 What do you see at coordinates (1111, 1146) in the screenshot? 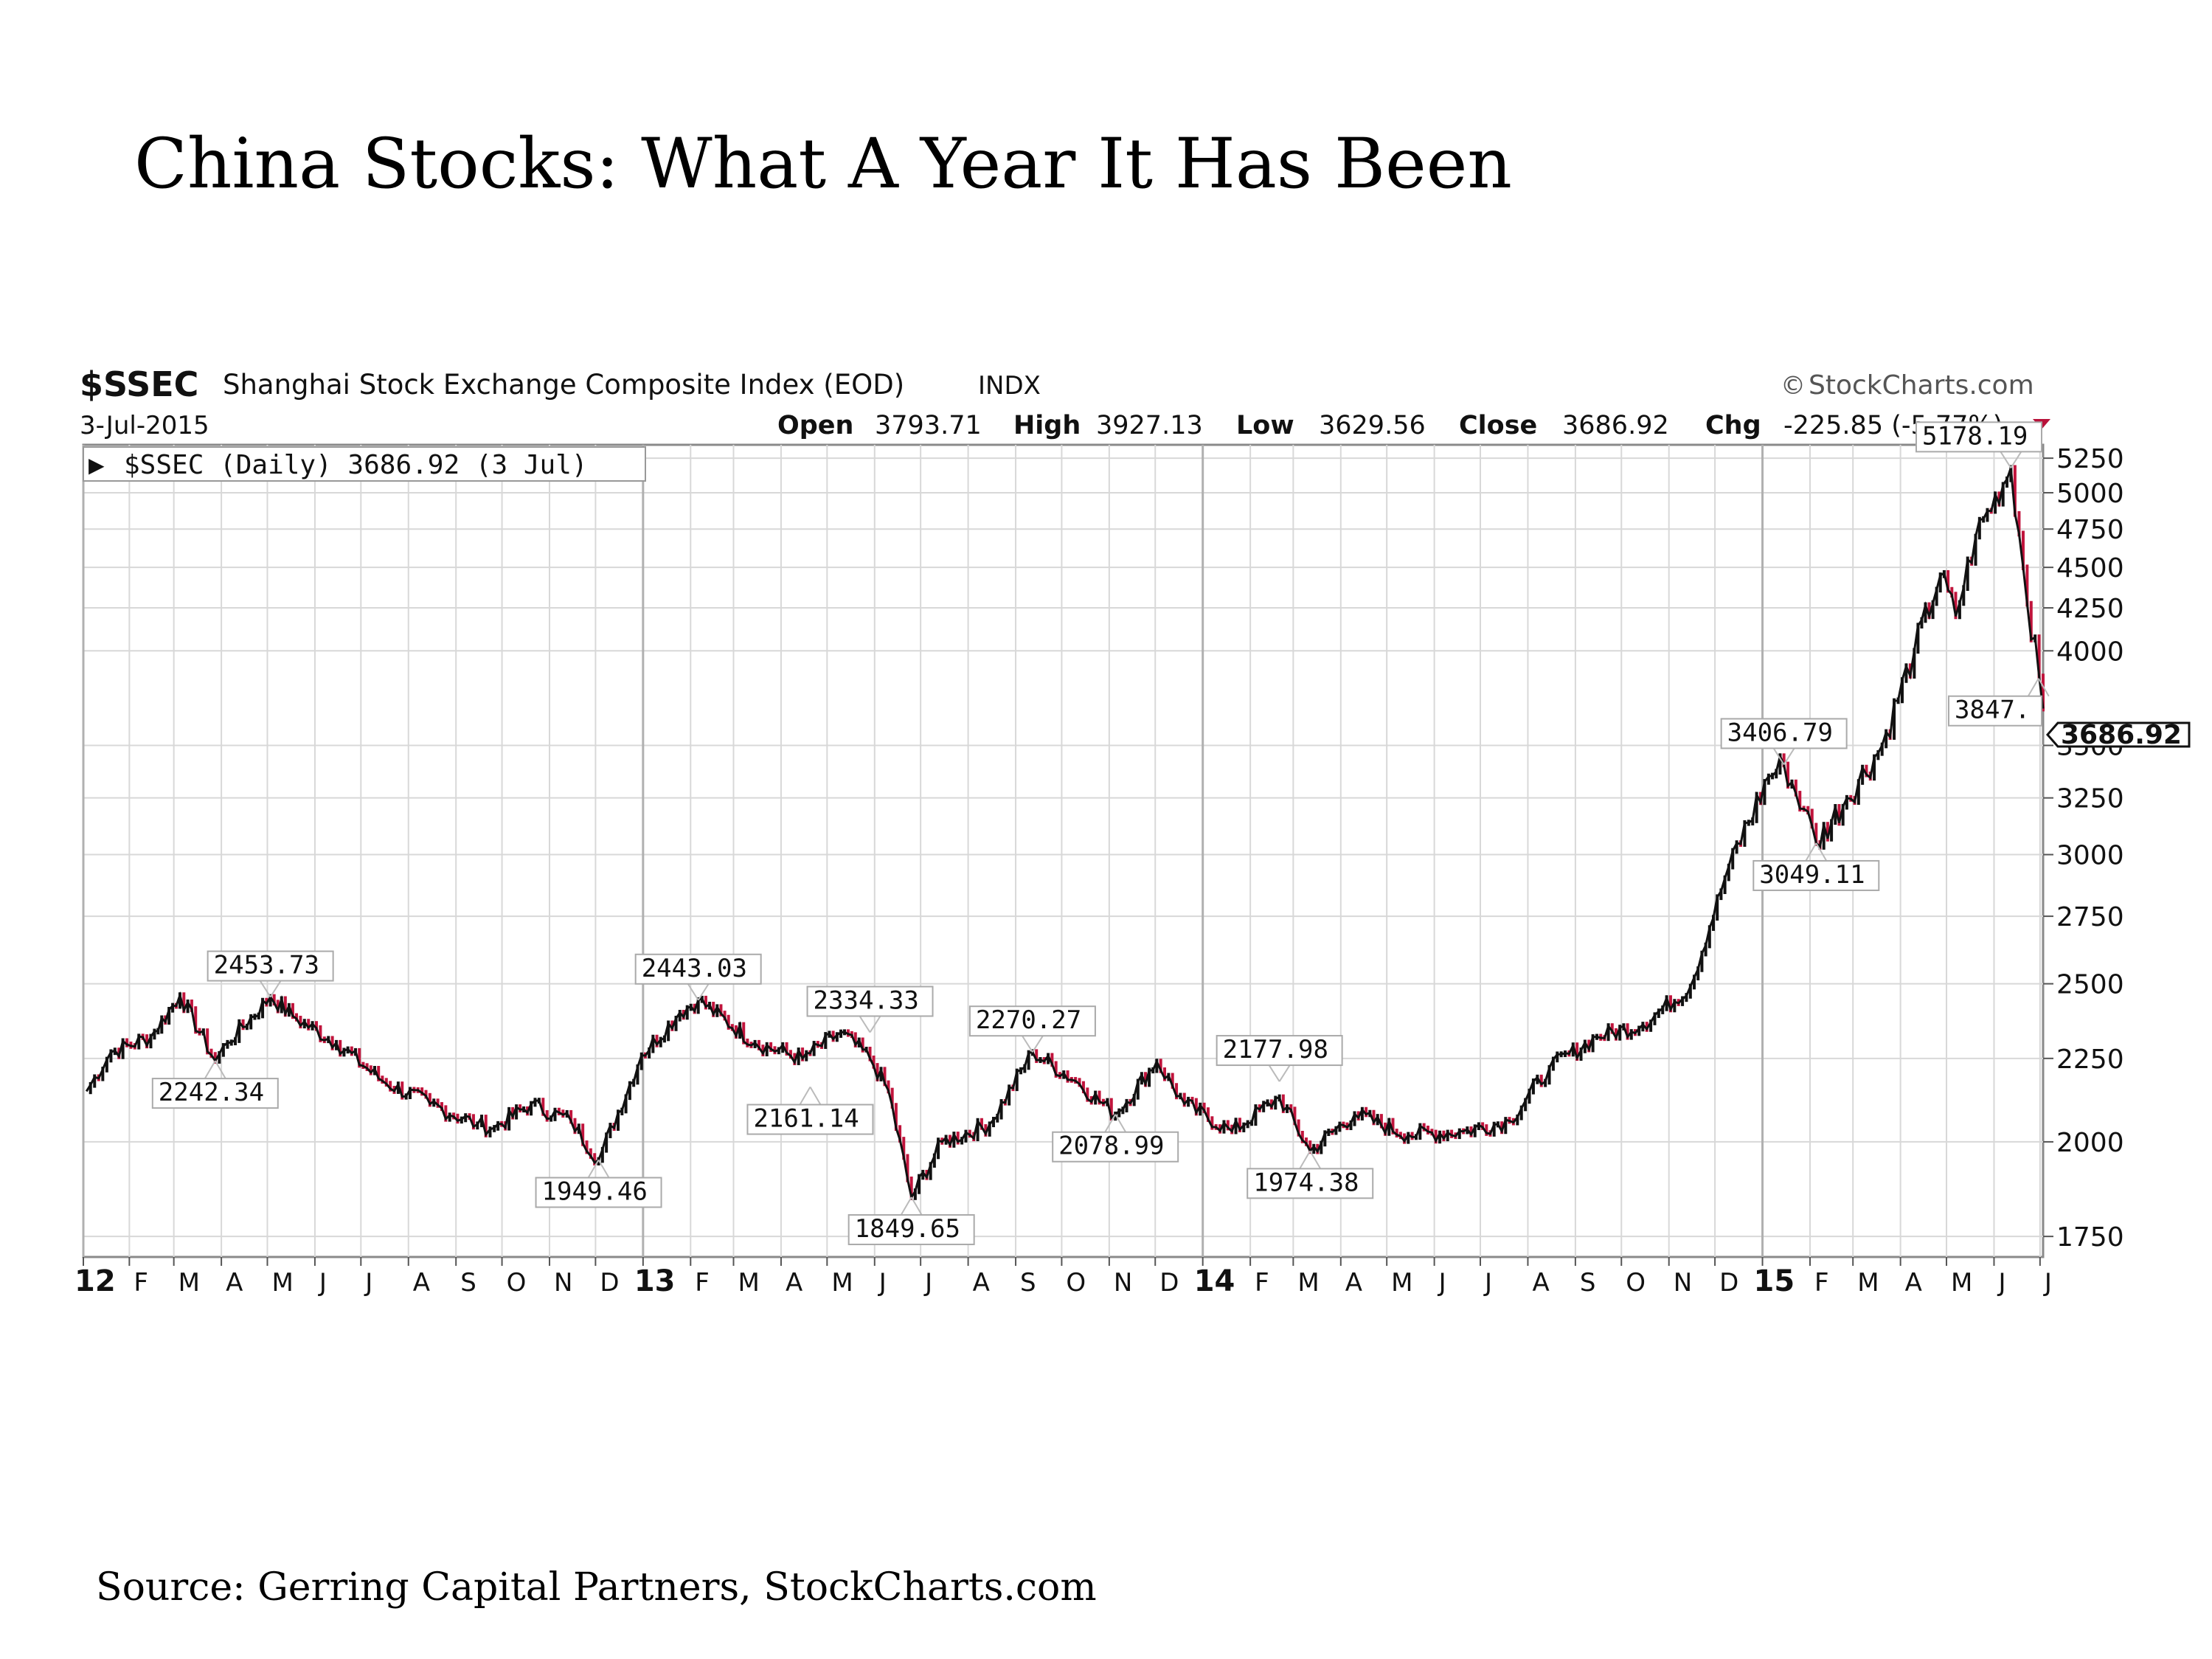
I see `annotation-label: 2078.99` at bounding box center [1111, 1146].